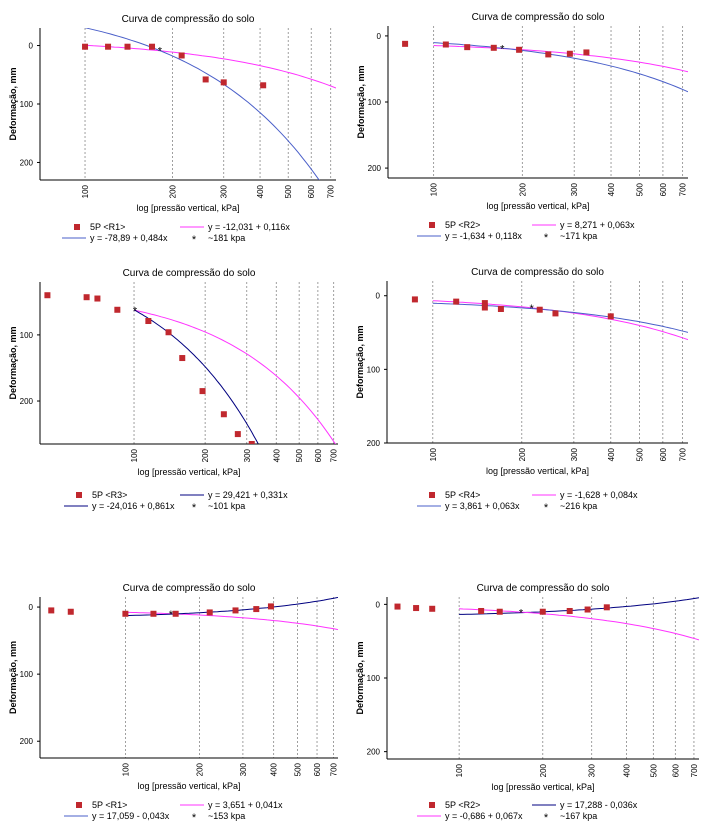 This screenshot has height=836, width=706. Describe the element at coordinates (317, 769) in the screenshot. I see `x-tick-label: 600` at that location.